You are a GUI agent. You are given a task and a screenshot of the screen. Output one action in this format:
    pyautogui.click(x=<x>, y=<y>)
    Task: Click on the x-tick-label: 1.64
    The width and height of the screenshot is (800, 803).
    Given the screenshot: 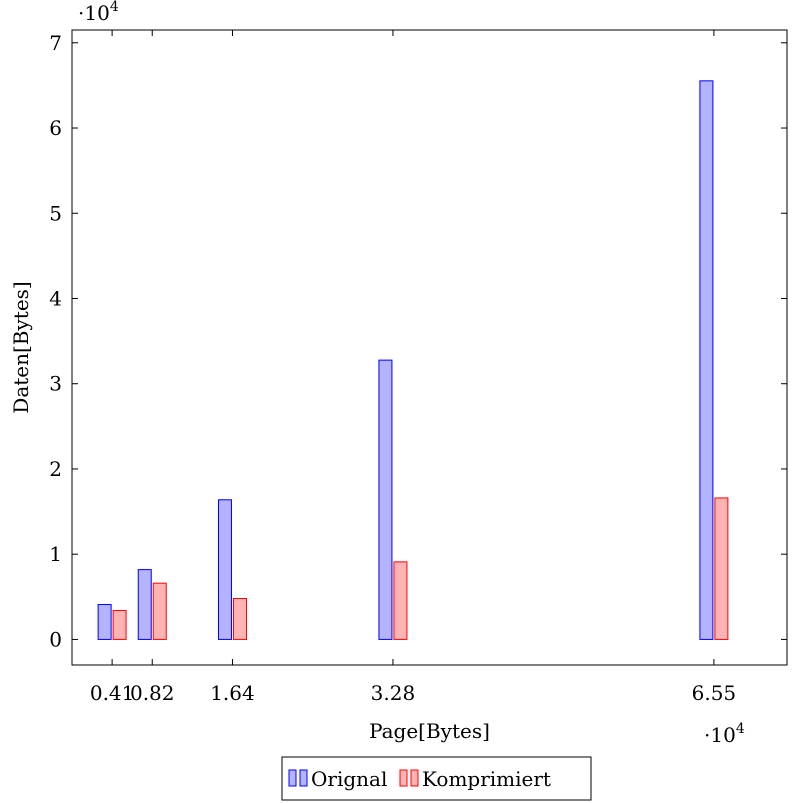 What is the action you would take?
    pyautogui.click(x=232, y=693)
    